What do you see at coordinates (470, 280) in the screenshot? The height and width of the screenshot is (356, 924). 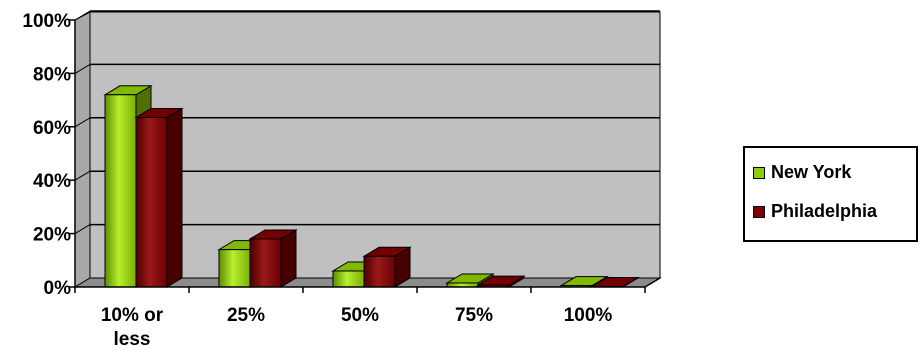 I see `bar-new-york` at bounding box center [470, 280].